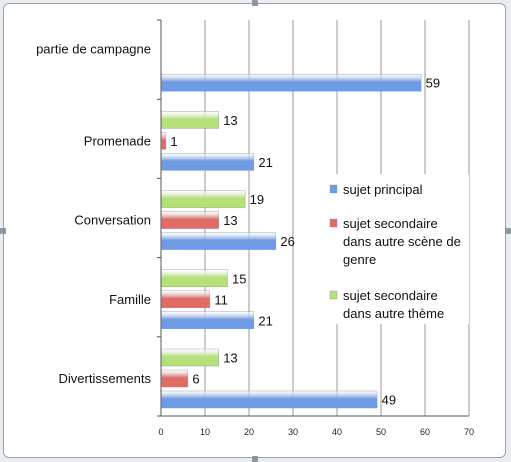  Describe the element at coordinates (383, 189) in the screenshot. I see `legend-label: sujet principal` at that location.